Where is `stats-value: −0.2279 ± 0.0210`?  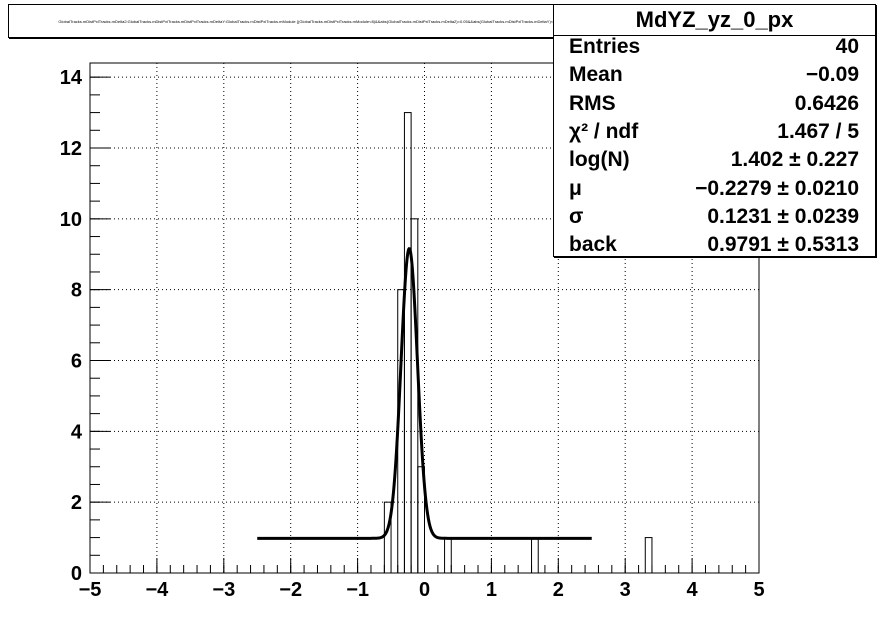 stats-value: −0.2279 ± 0.0210 is located at coordinates (777, 188).